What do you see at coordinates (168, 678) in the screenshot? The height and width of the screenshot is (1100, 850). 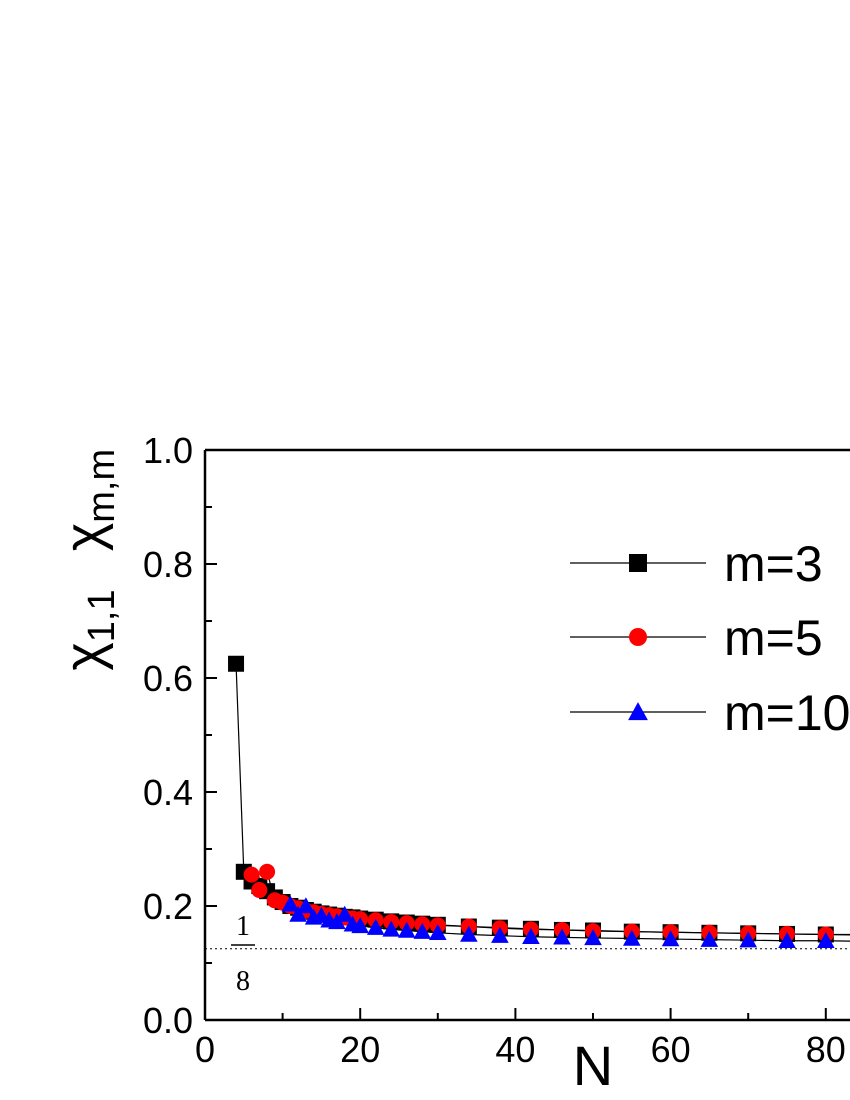 I see `y-tick-label: 0.6` at bounding box center [168, 678].